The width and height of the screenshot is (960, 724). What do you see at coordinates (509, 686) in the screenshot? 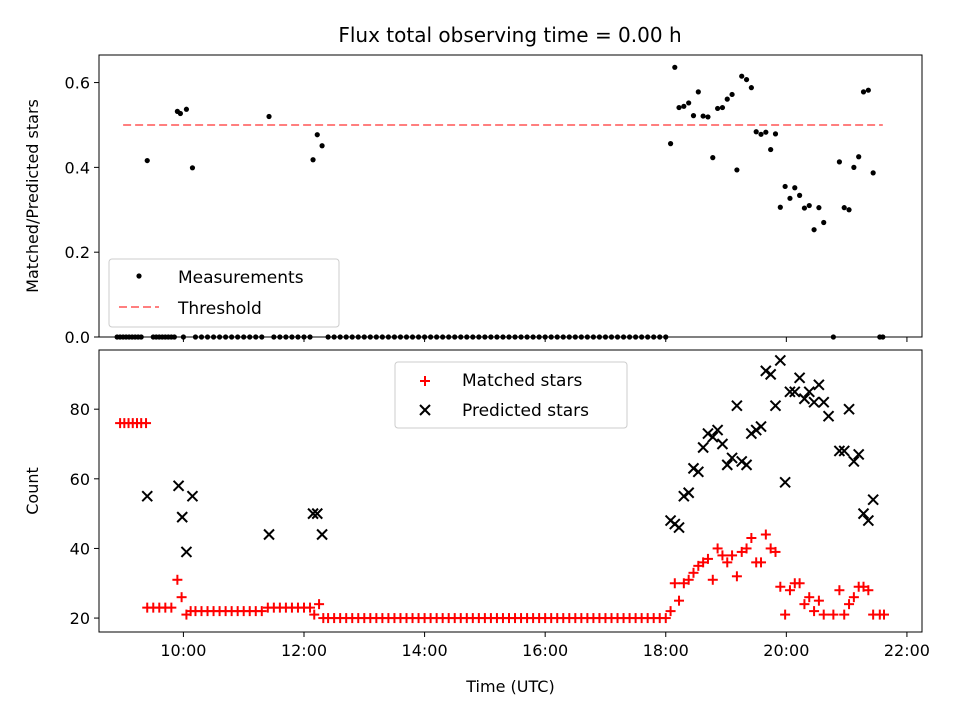
I see `xlabel: Time (UTC)` at bounding box center [509, 686].